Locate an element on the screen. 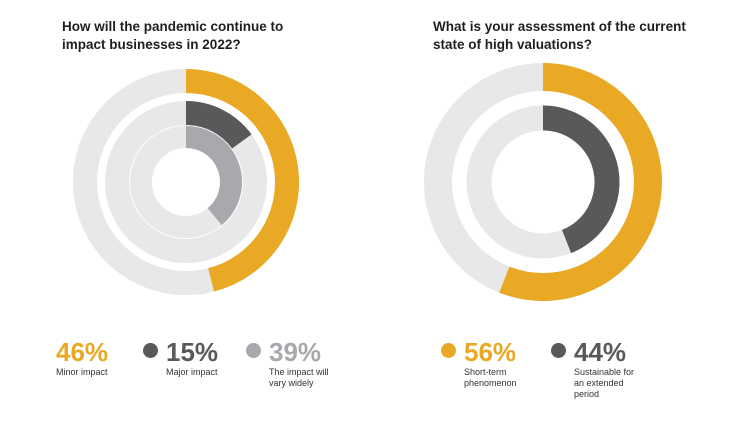 The height and width of the screenshot is (425, 745). legend-minor-impact: 46% Minor impact is located at coordinates (82, 358).